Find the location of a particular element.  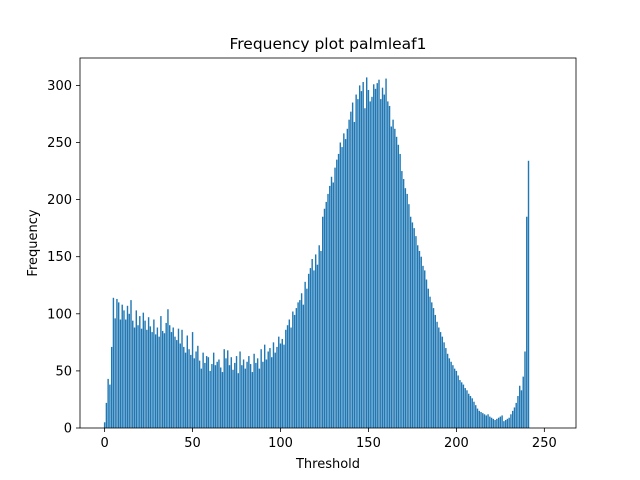

y-tick-label: 250 is located at coordinates (59, 143).